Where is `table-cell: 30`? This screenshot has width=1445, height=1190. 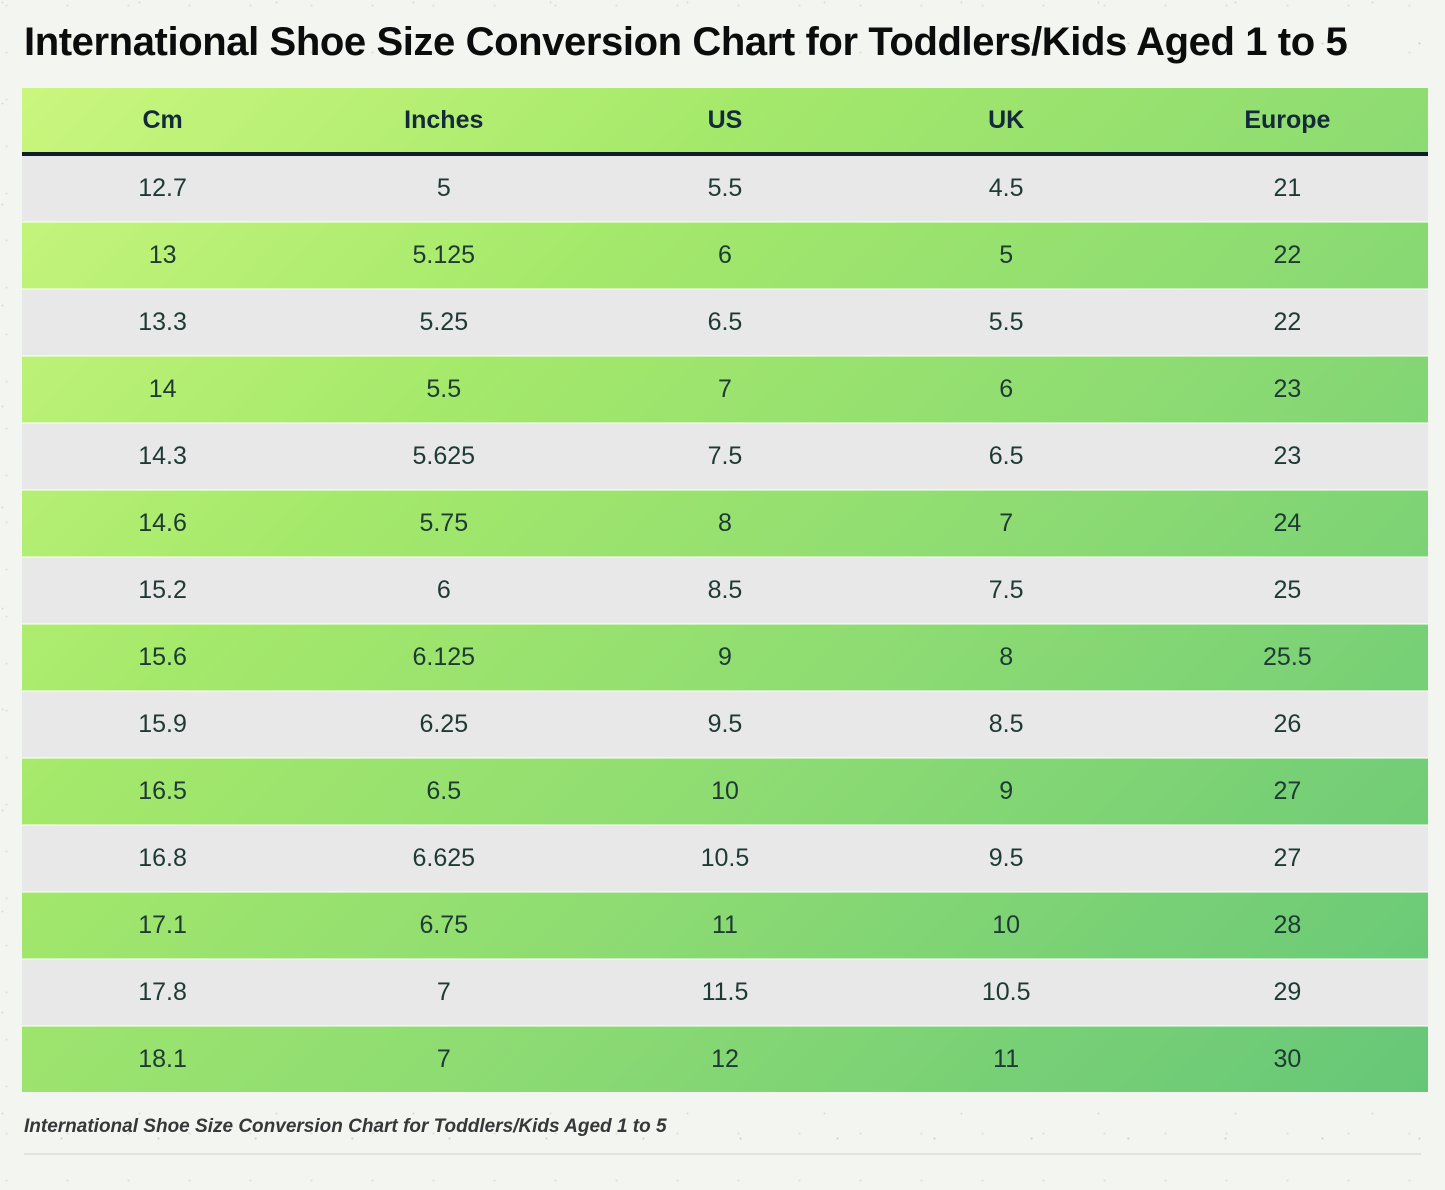
table-cell: 30 is located at coordinates (1287, 1058).